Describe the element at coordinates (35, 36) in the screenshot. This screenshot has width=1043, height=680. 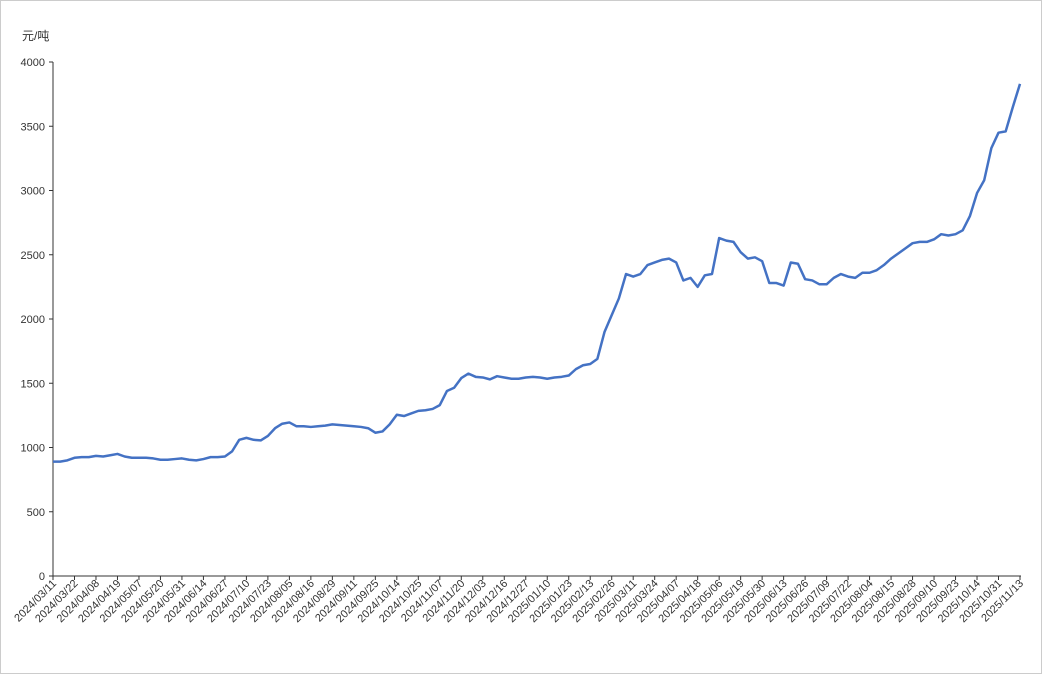
I see `y-axis-unit: 元/吨` at that location.